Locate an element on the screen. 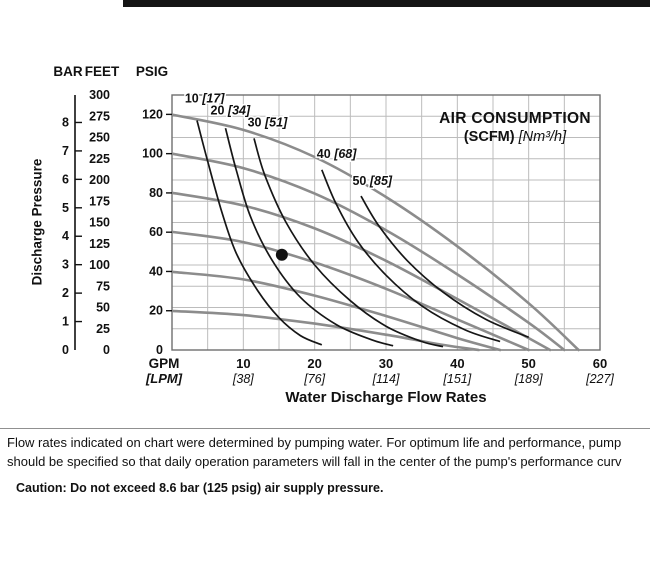 This screenshot has width=650, height=563. feet-axis-header: FEET is located at coordinates (102, 71).